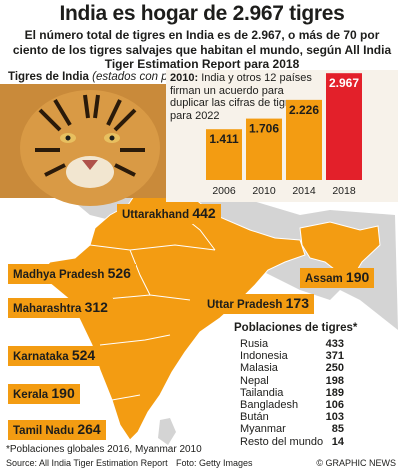 Image resolution: width=404 pixels, height=472 pixels. I want to click on page-title: India es hogar de 2.967 tigres, so click(202, 13).